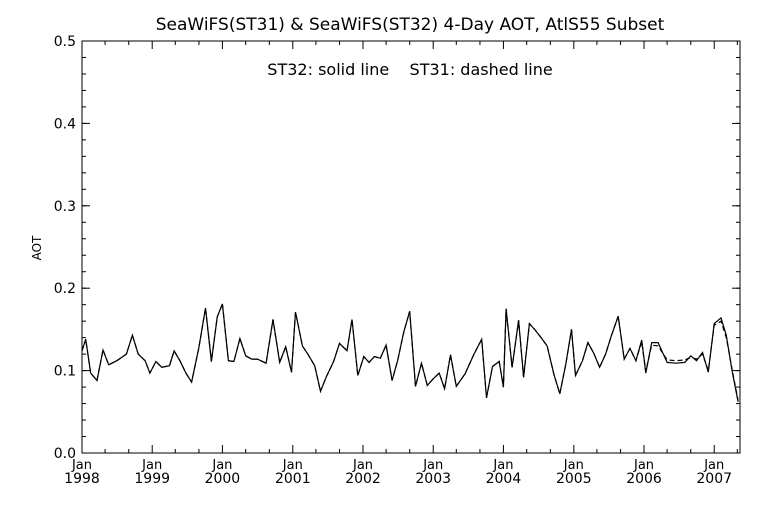  Describe the element at coordinates (65, 124) in the screenshot. I see `y-tick-label: 0.4` at that location.